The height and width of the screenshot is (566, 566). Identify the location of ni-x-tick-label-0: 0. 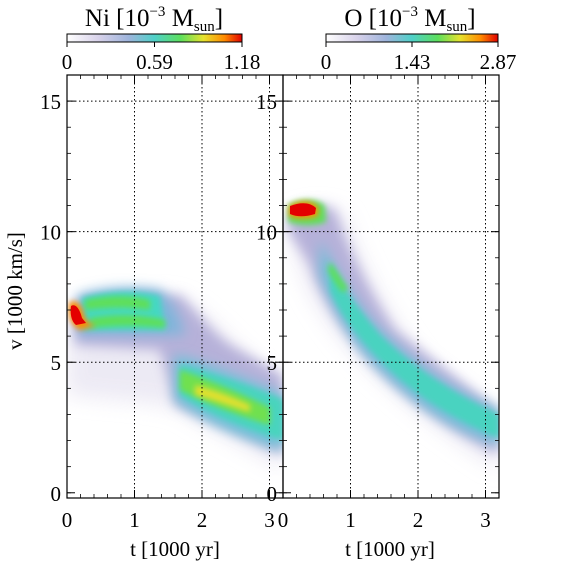
(67, 520).